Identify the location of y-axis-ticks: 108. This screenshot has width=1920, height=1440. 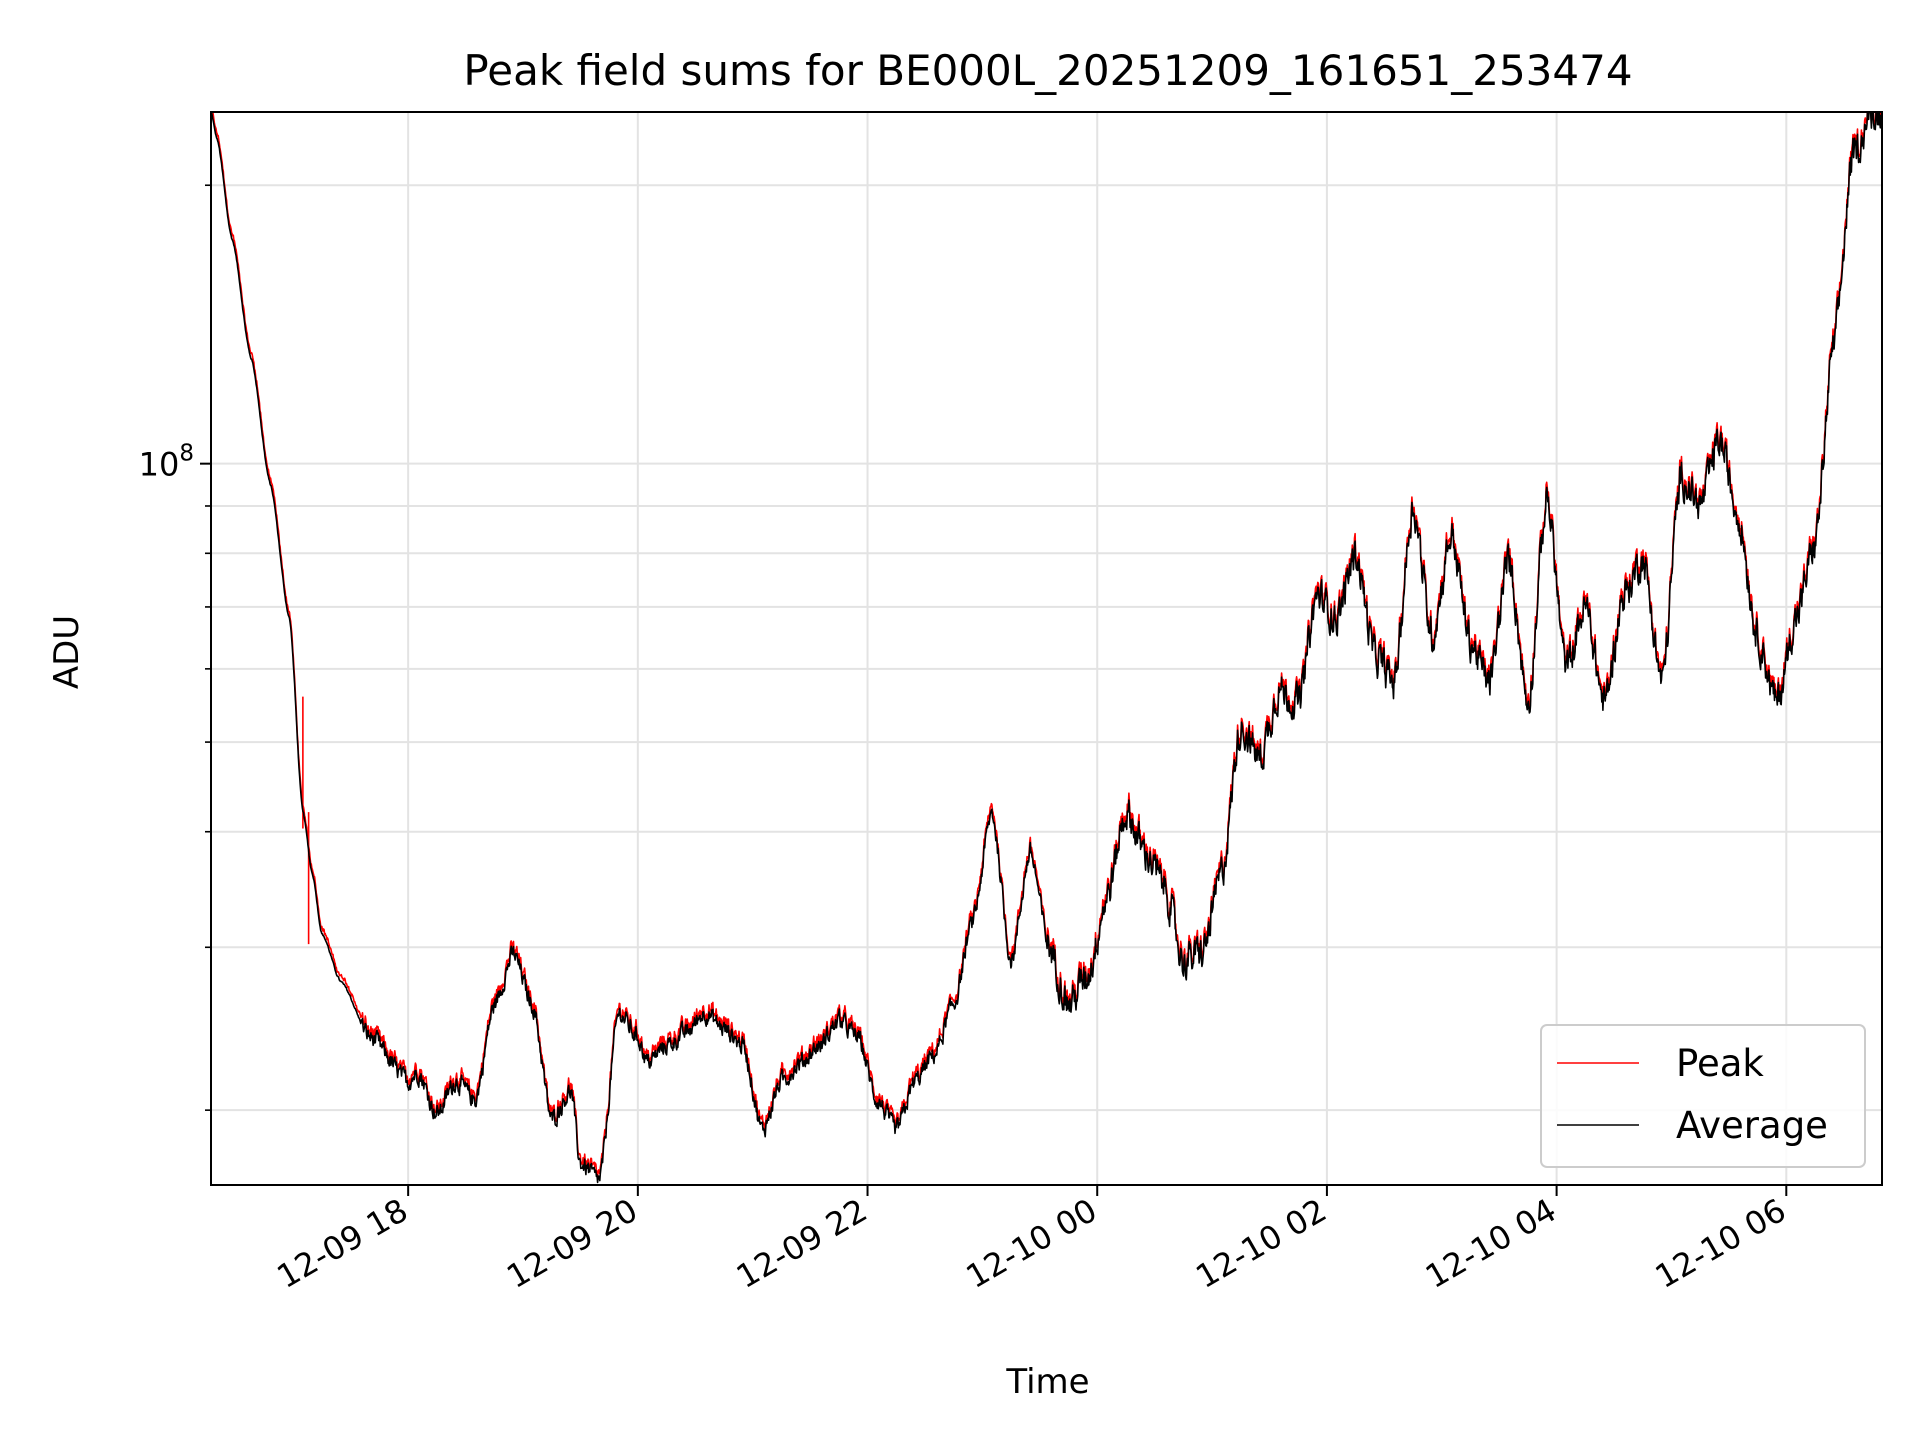
(175, 647).